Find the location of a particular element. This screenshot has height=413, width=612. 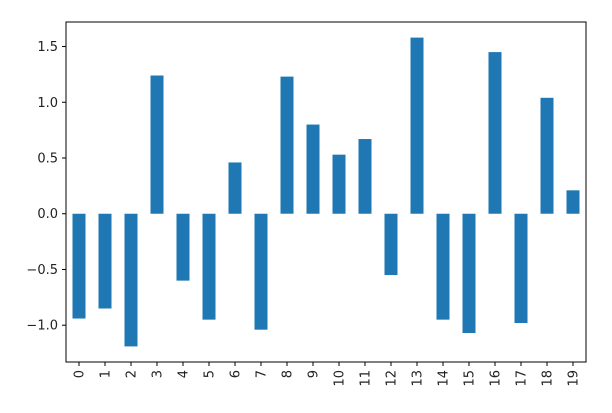

x-tick-label: 17 is located at coordinates (522, 378).